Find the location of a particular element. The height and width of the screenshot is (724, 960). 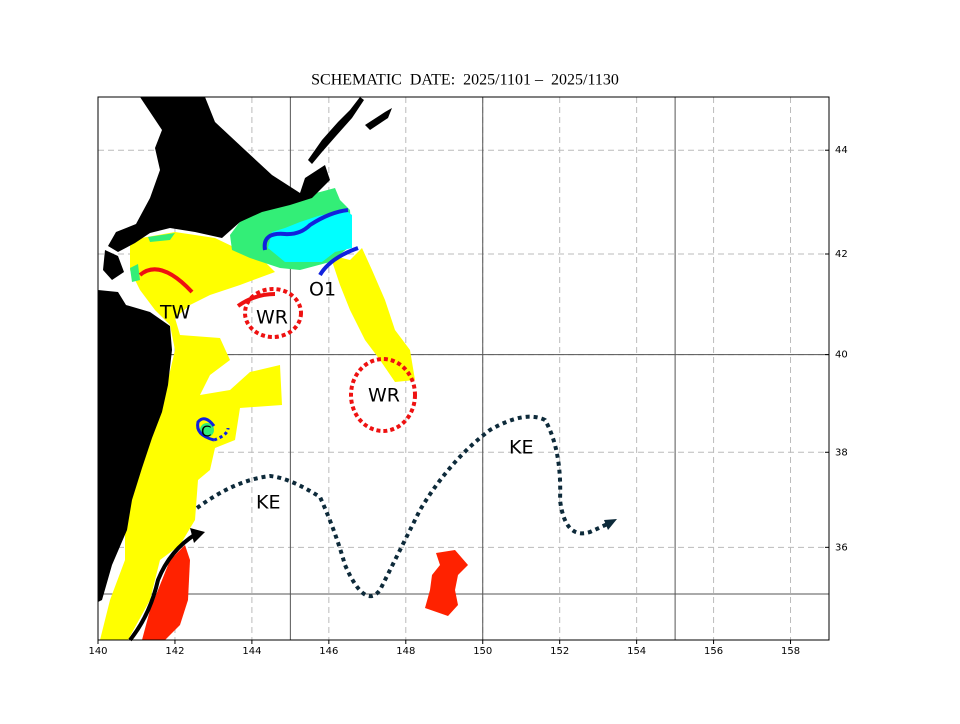

x-tick-label: 156 is located at coordinates (713, 651).